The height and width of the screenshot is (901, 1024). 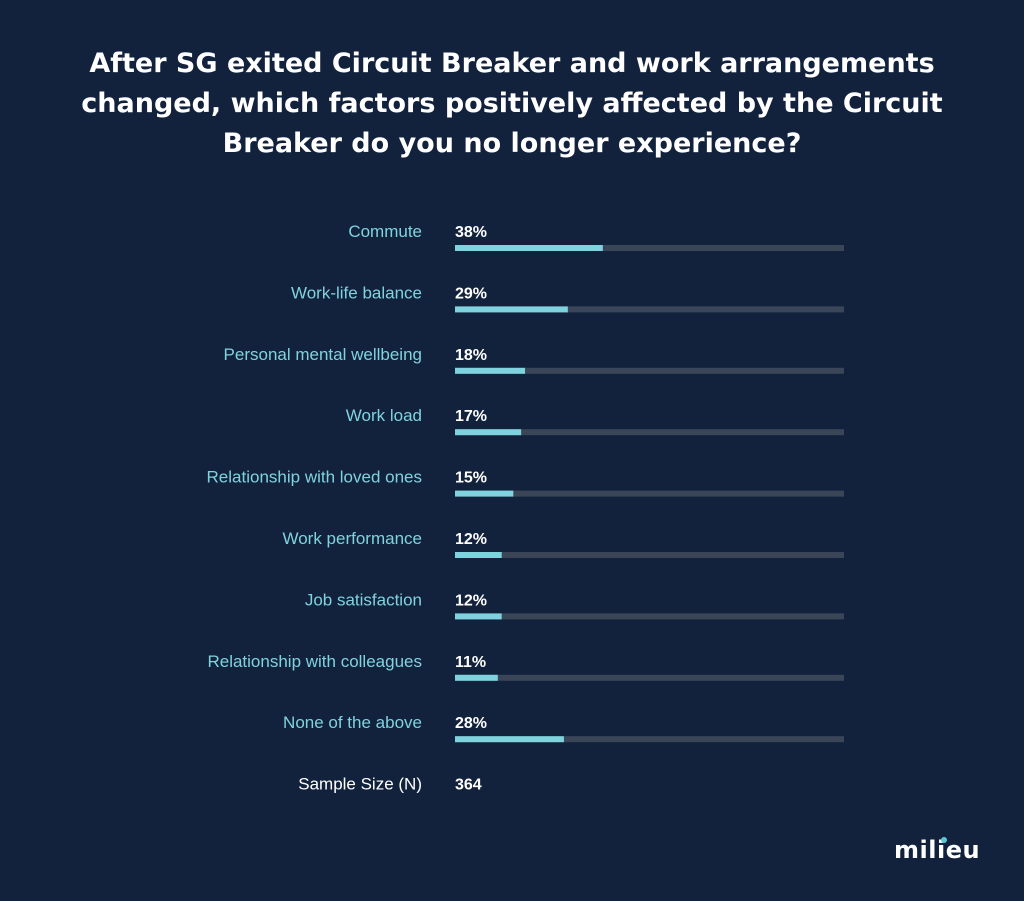 I want to click on bar-personal-mental-wellbeing, so click(x=490, y=370).